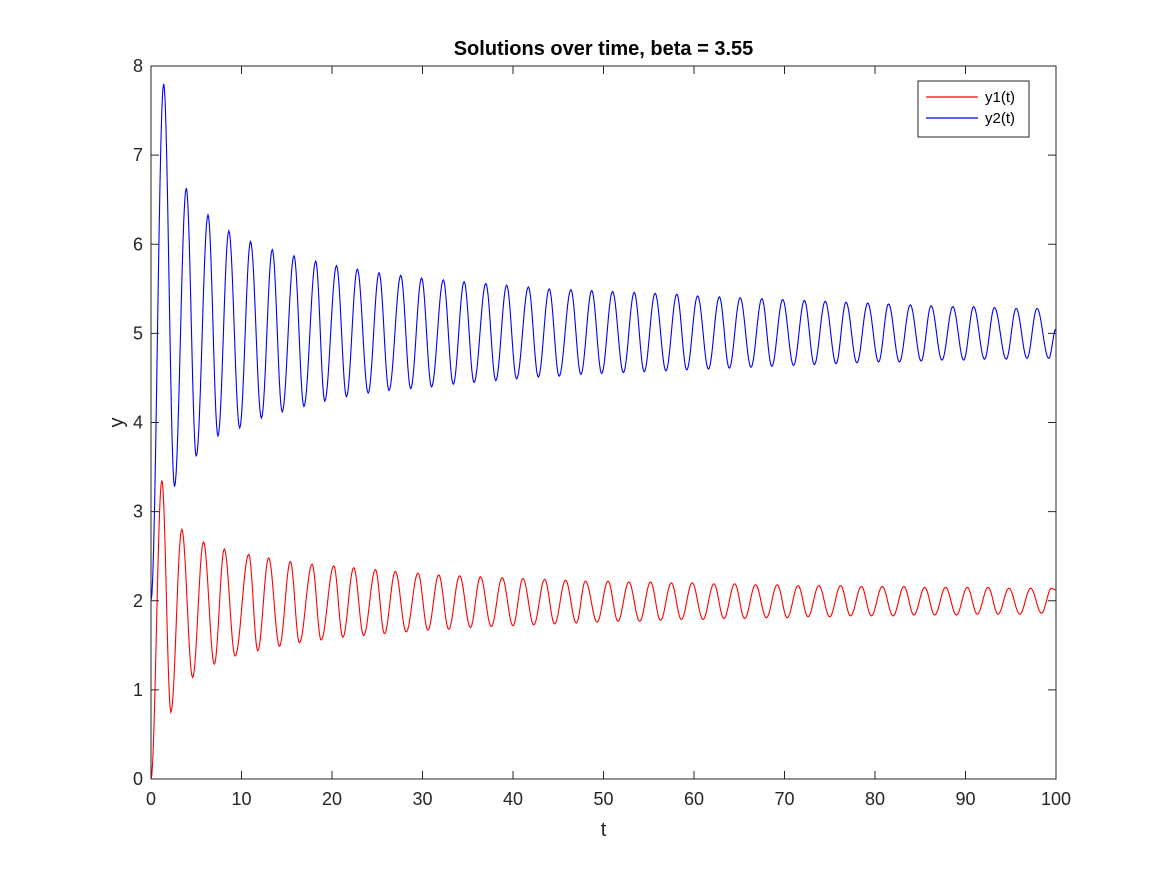  I want to click on y-tick-label: 0, so click(138, 779).